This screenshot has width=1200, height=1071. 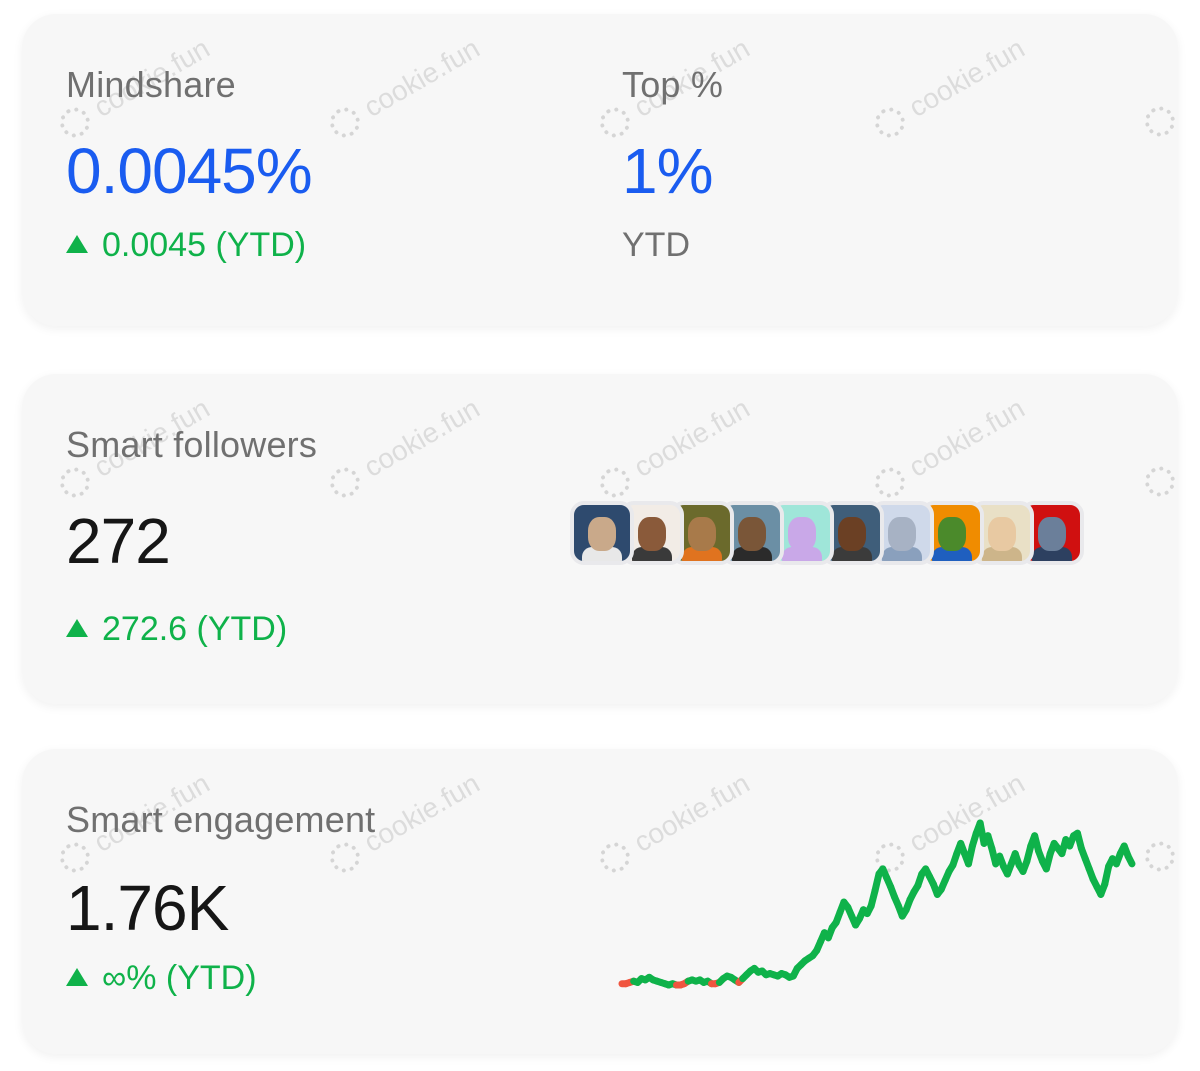 I want to click on smart-followers-delta-text: 272.6 (YTD), so click(x=195, y=629).